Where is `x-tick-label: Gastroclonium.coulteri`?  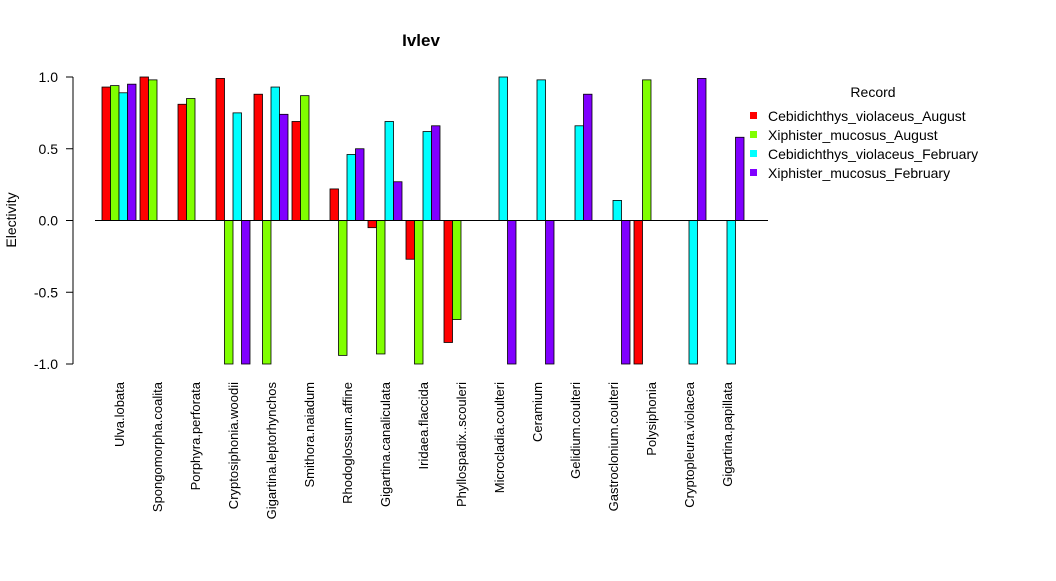
x-tick-label: Gastroclonium.coulteri is located at coordinates (613, 446).